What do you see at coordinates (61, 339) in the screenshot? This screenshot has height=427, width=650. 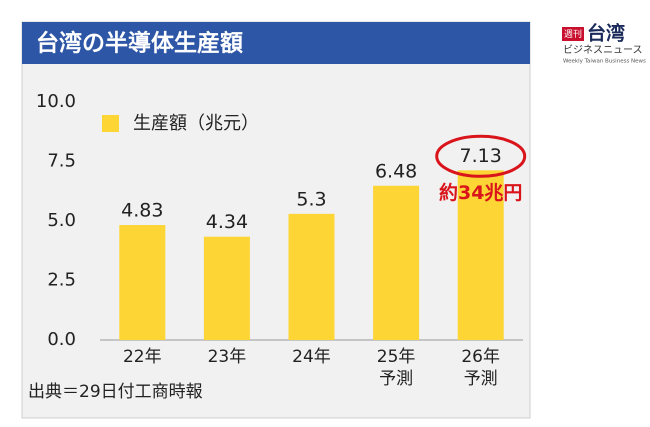 I see `y-tick-label: 0.0` at bounding box center [61, 339].